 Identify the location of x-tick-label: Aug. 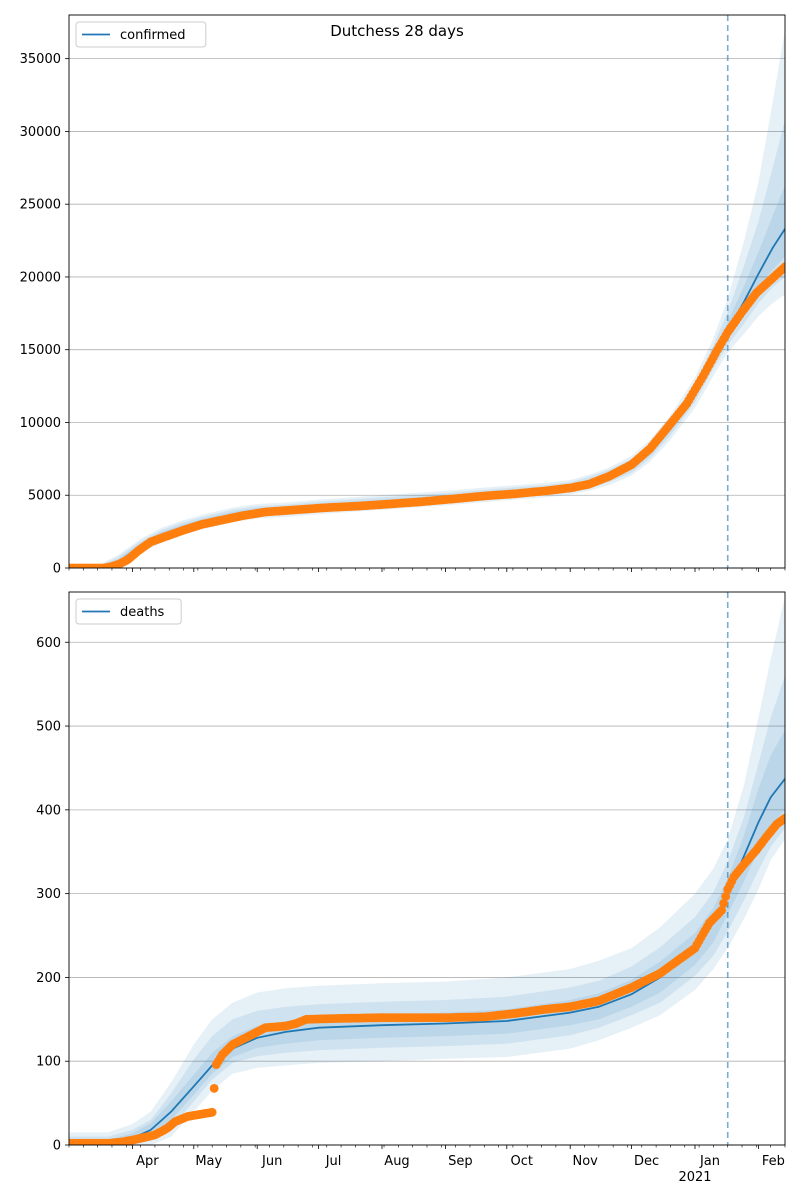
(396, 1161).